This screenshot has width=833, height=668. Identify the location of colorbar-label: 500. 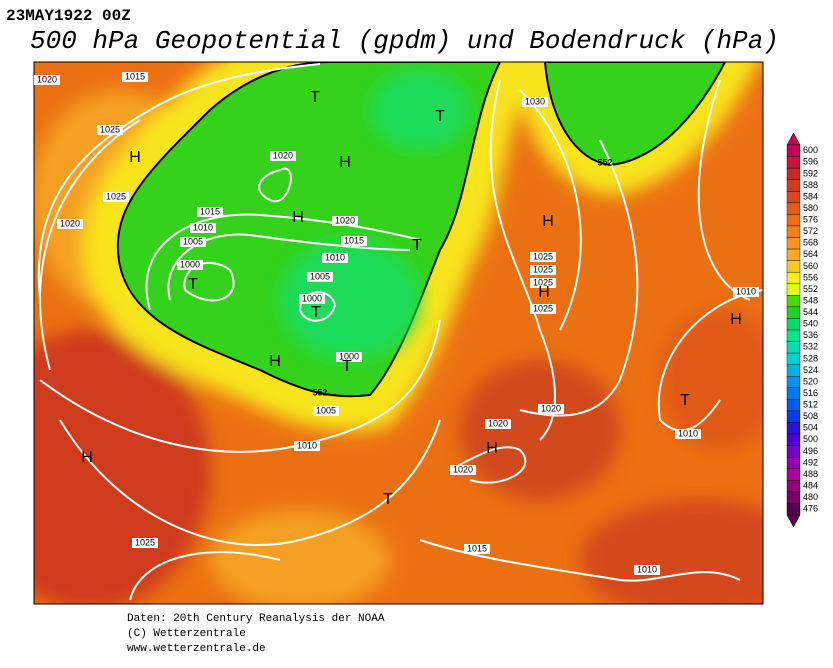
(810, 439).